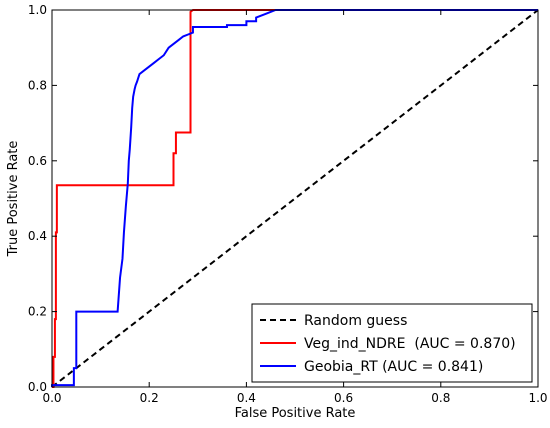 The image size is (550, 428). Describe the element at coordinates (246, 398) in the screenshot. I see `x-tick-label: 0.4` at that location.